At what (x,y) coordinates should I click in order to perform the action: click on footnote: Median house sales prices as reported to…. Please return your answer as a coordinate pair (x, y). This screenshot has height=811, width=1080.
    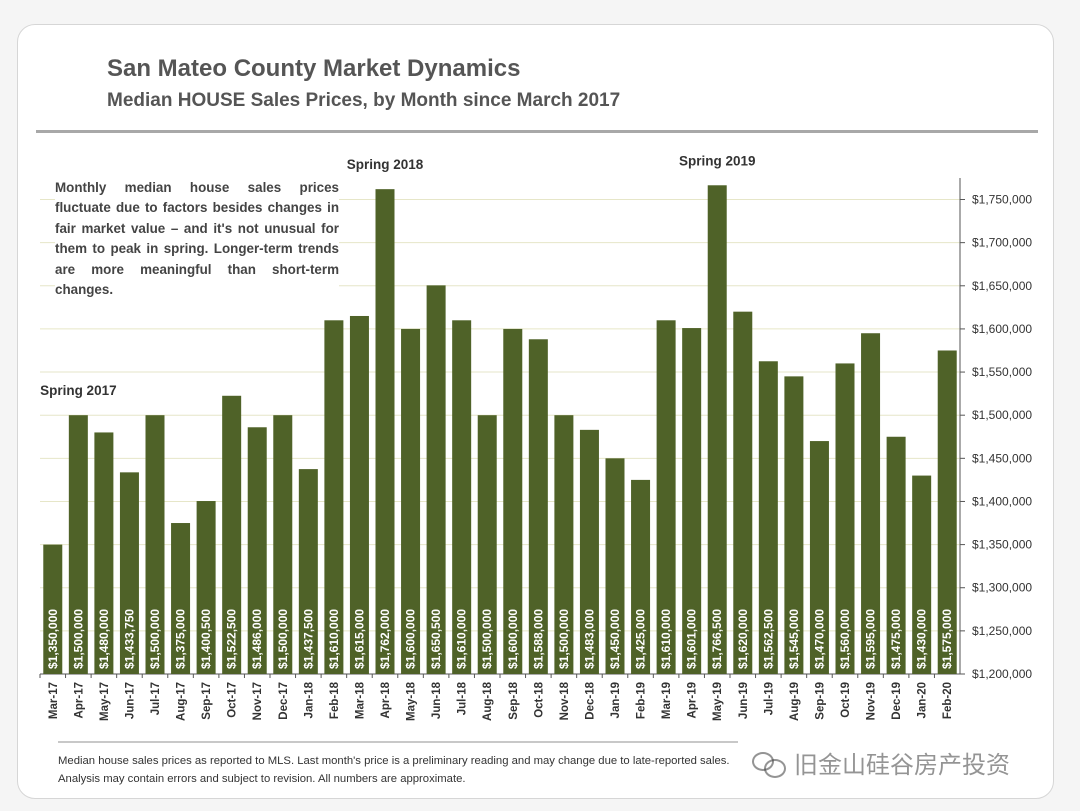
    Looking at the image, I should click on (394, 770).